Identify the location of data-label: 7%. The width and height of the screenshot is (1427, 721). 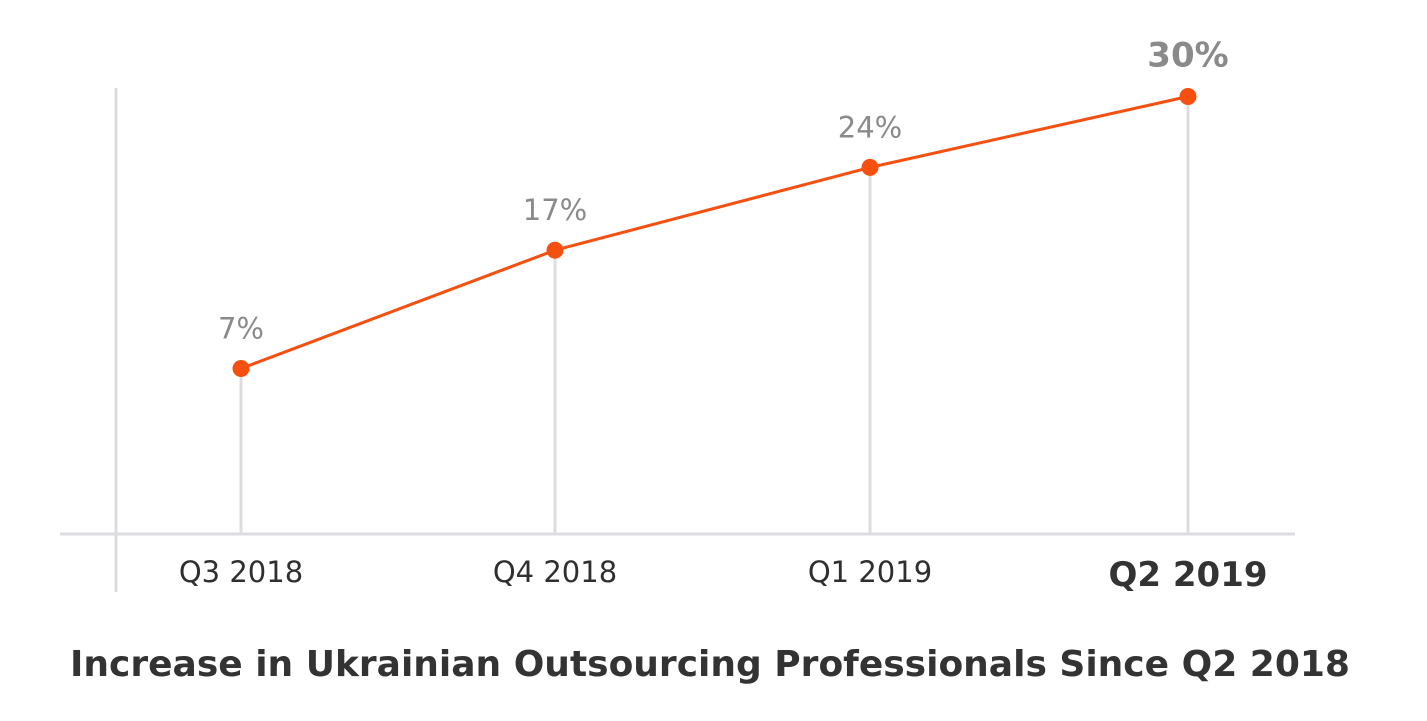
(241, 329).